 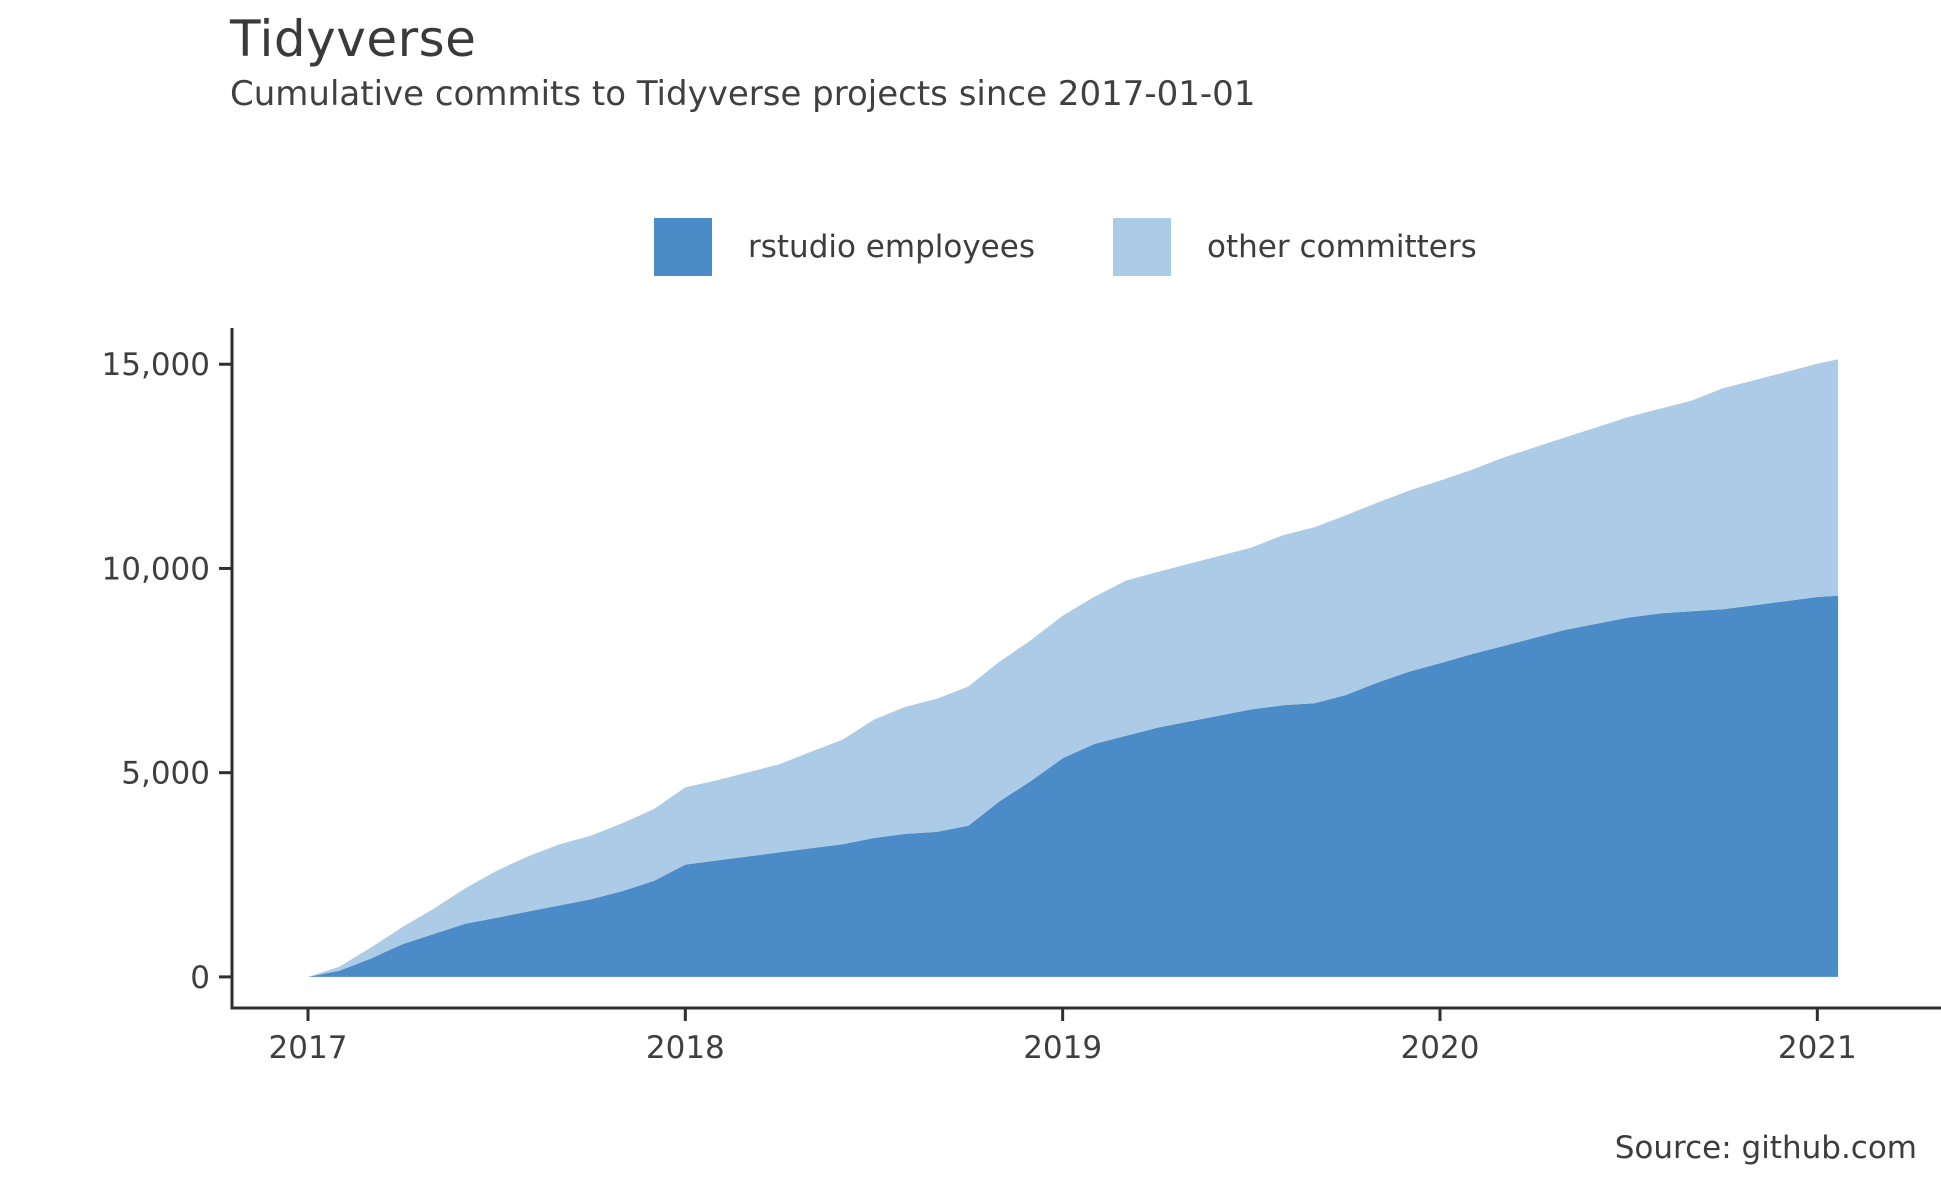 What do you see at coordinates (353, 39) in the screenshot?
I see `page-title: Tidyverse` at bounding box center [353, 39].